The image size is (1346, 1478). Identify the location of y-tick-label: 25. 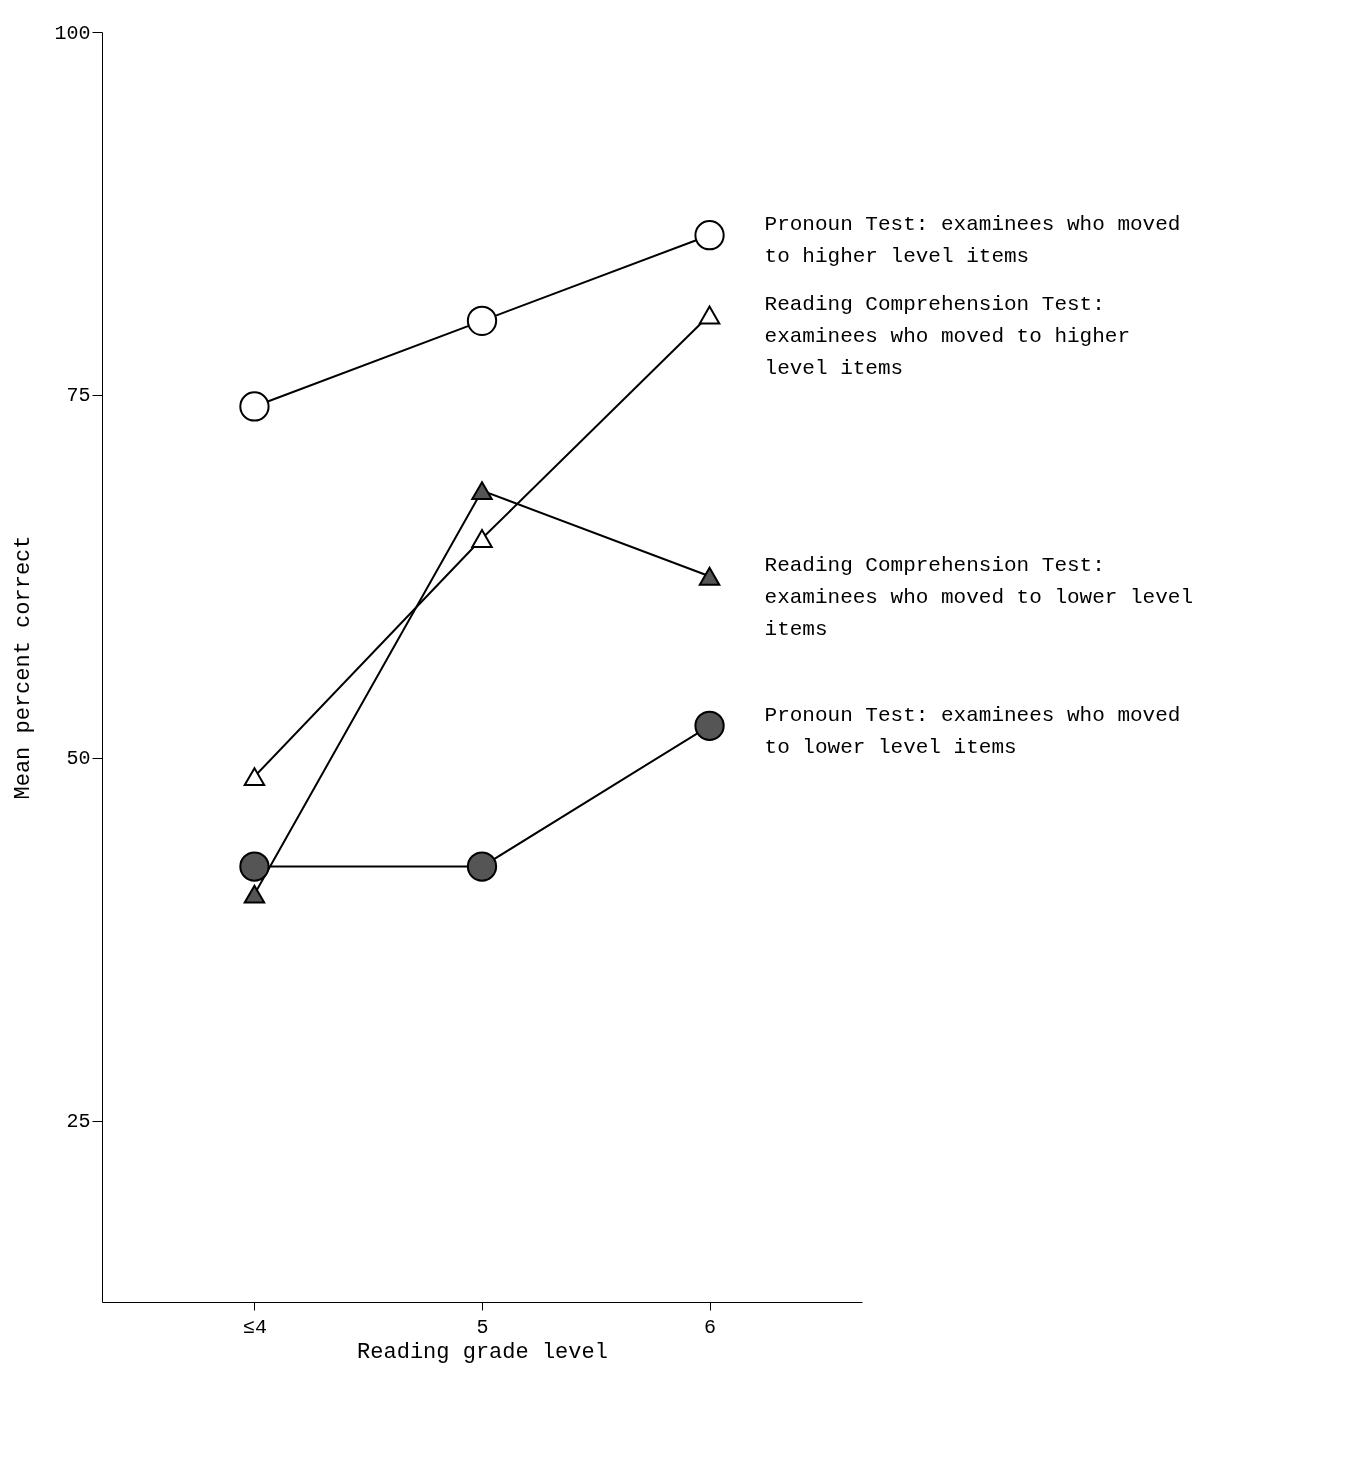
(78, 1122).